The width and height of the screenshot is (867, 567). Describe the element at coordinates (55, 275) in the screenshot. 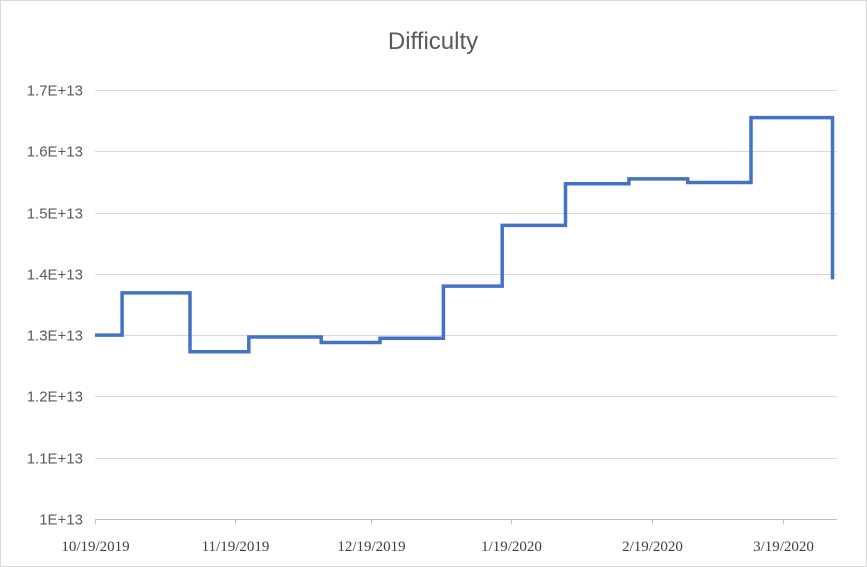

I see `y-tick-label: 1.4E+13` at that location.